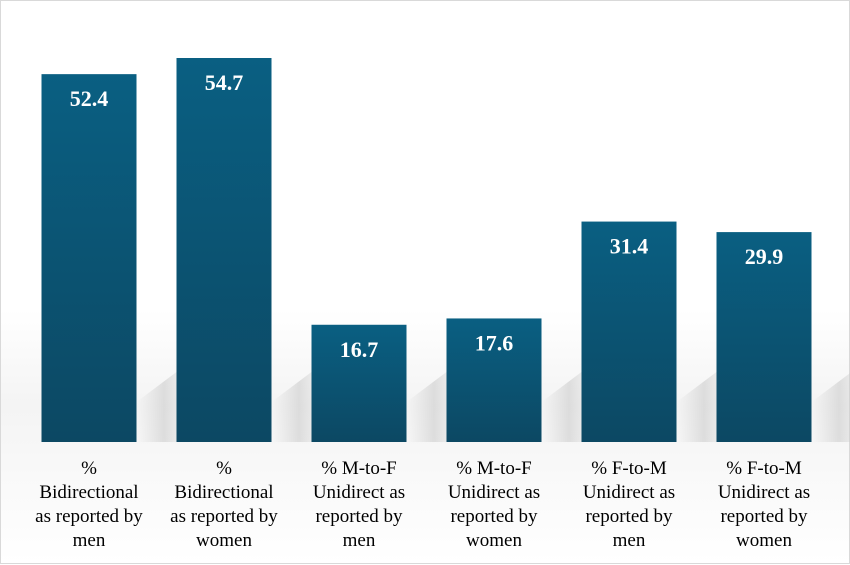 Image resolution: width=850 pixels, height=565 pixels. I want to click on bar-shadow, so click(831, 407).